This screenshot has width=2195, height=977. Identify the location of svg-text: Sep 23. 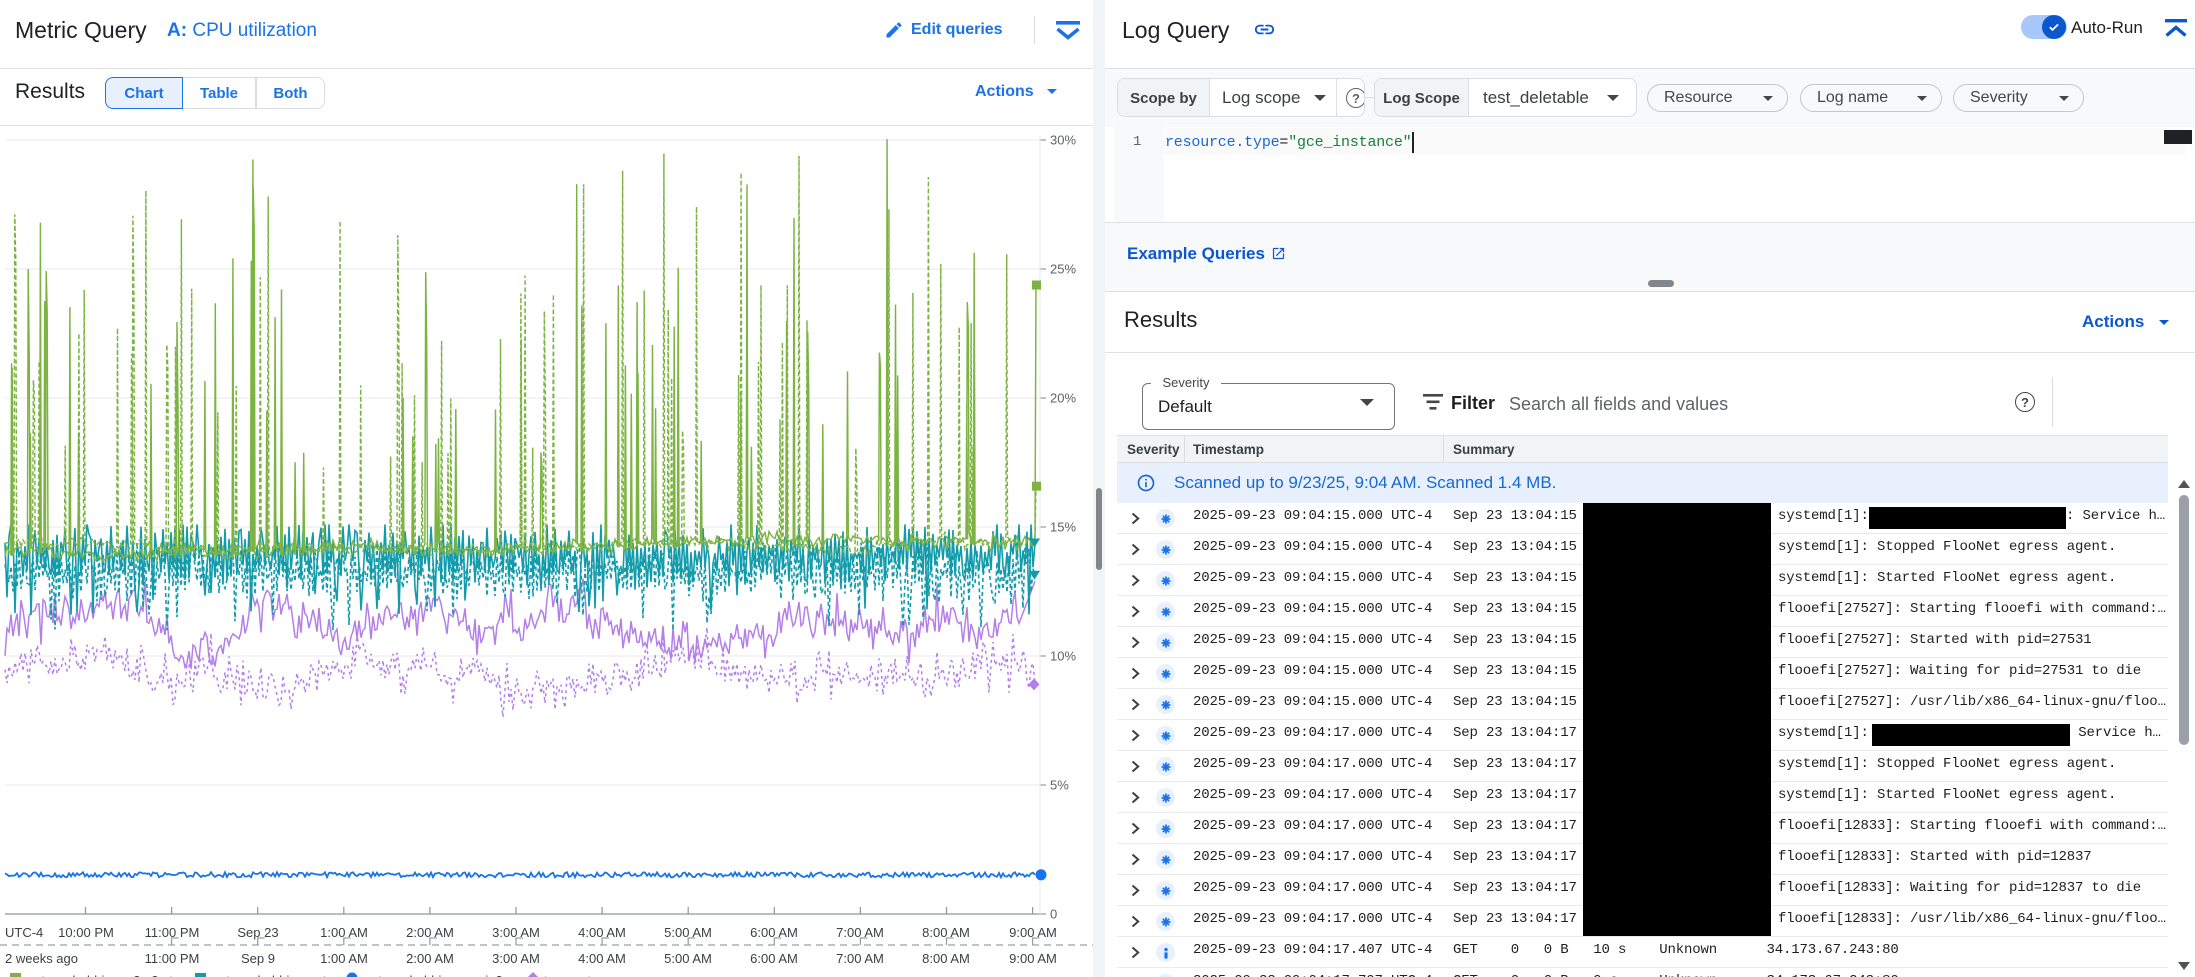
(257, 932).